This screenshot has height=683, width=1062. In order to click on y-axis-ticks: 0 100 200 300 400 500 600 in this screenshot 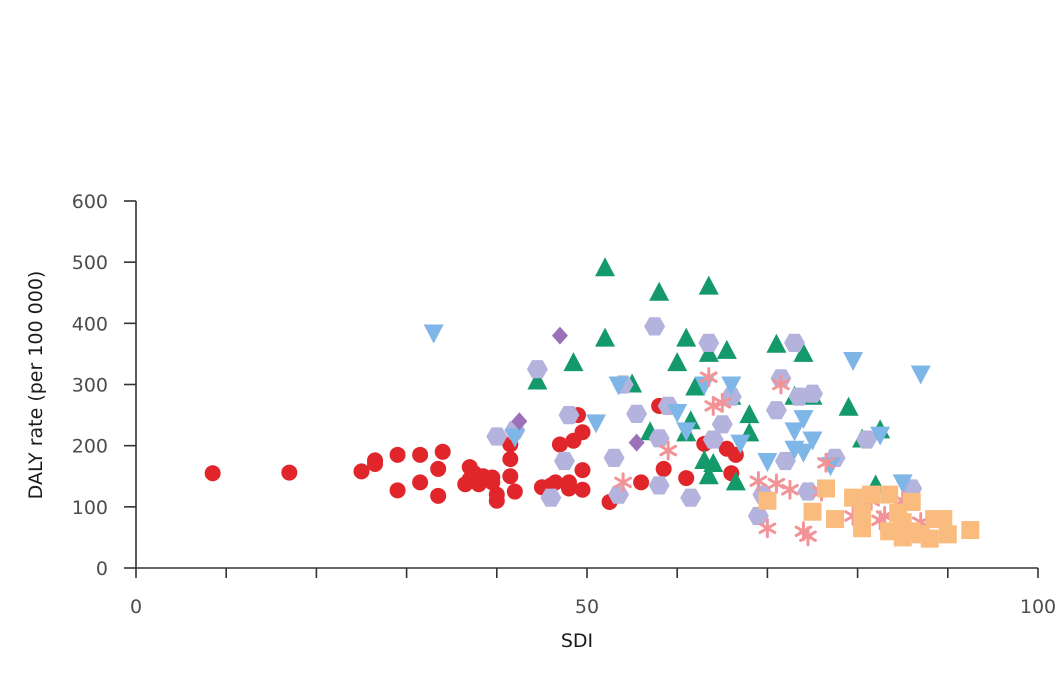, I will do `click(104, 385)`.